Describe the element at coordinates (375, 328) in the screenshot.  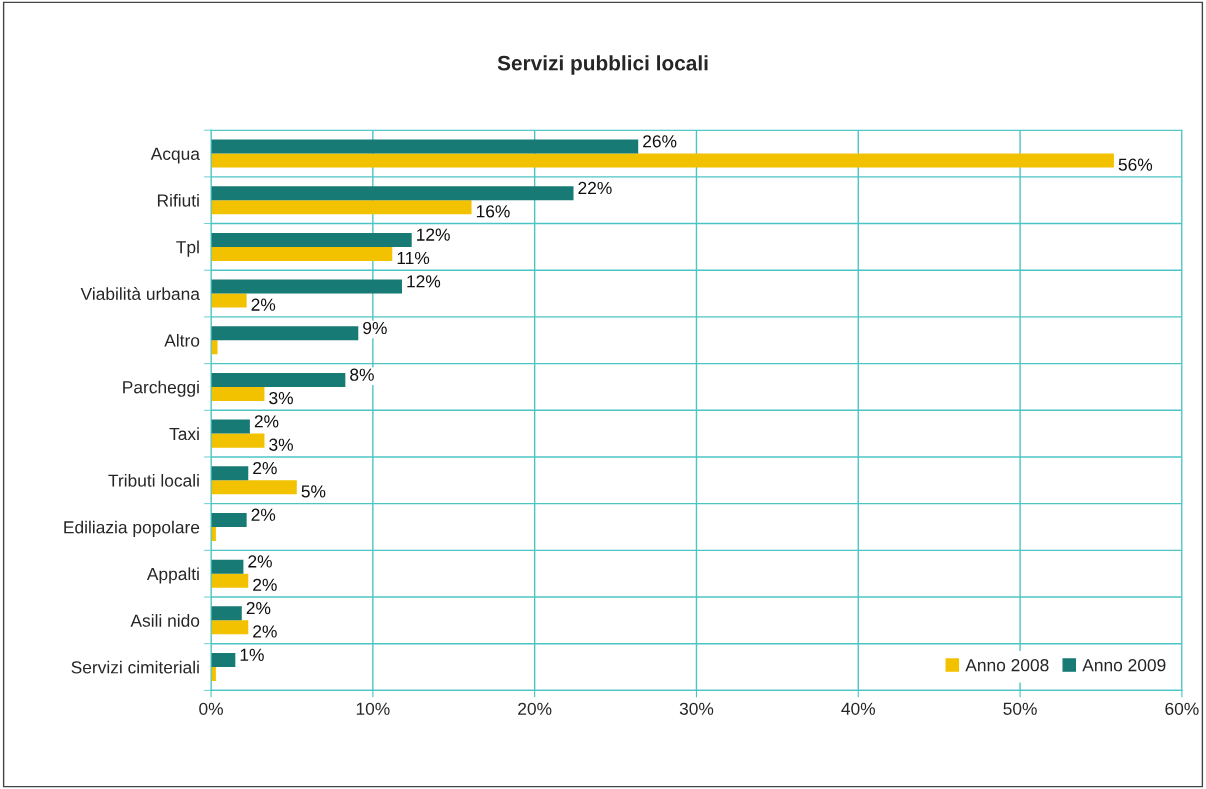
I see `data-label: 9%` at that location.